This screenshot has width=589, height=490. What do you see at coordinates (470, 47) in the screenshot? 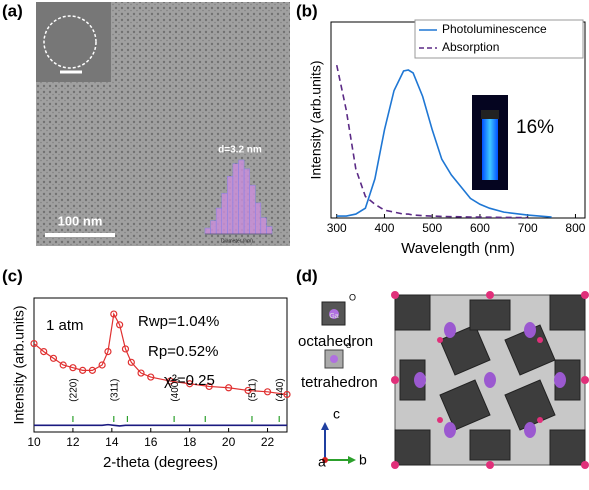
I see `legend-label: Absorption` at bounding box center [470, 47].